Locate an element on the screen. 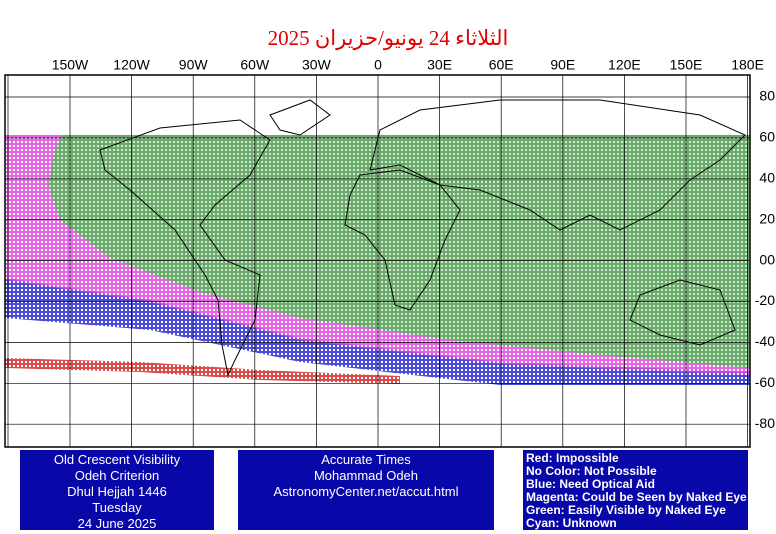 The height and width of the screenshot is (534, 776). latitude-label: -80 is located at coordinates (765, 423).